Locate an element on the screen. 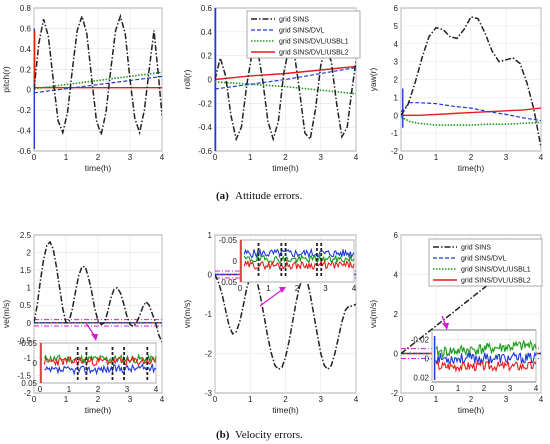  pitch-series-sins is located at coordinates (98, 75).